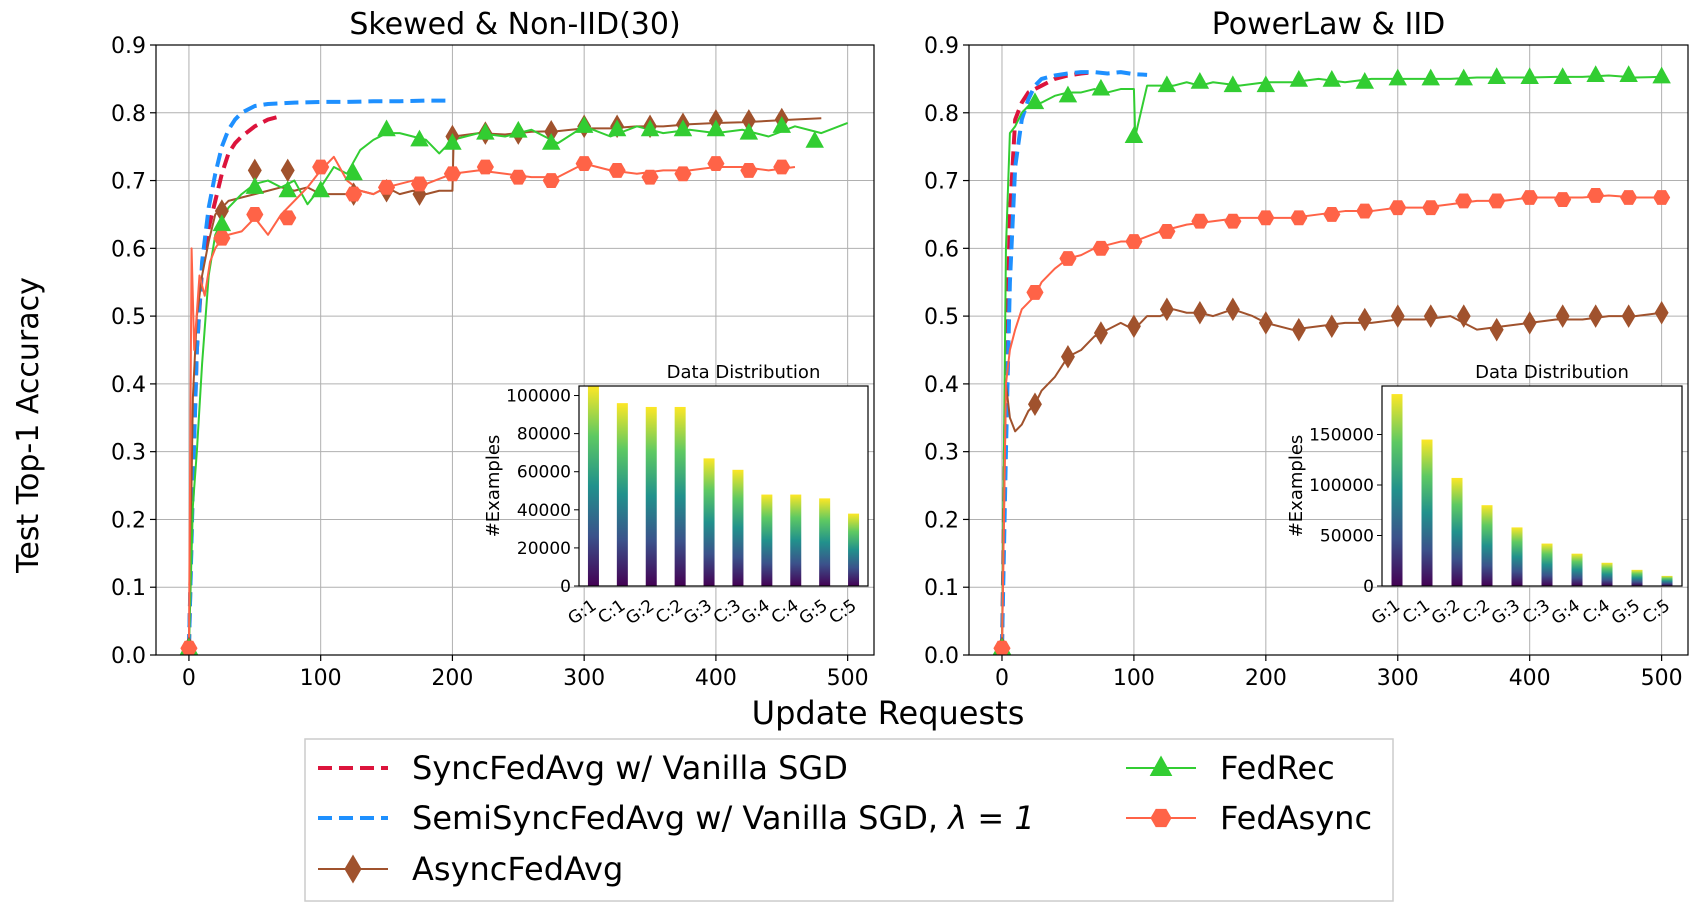  I want to click on inset-y-tick-label: 50000, so click(1347, 536).